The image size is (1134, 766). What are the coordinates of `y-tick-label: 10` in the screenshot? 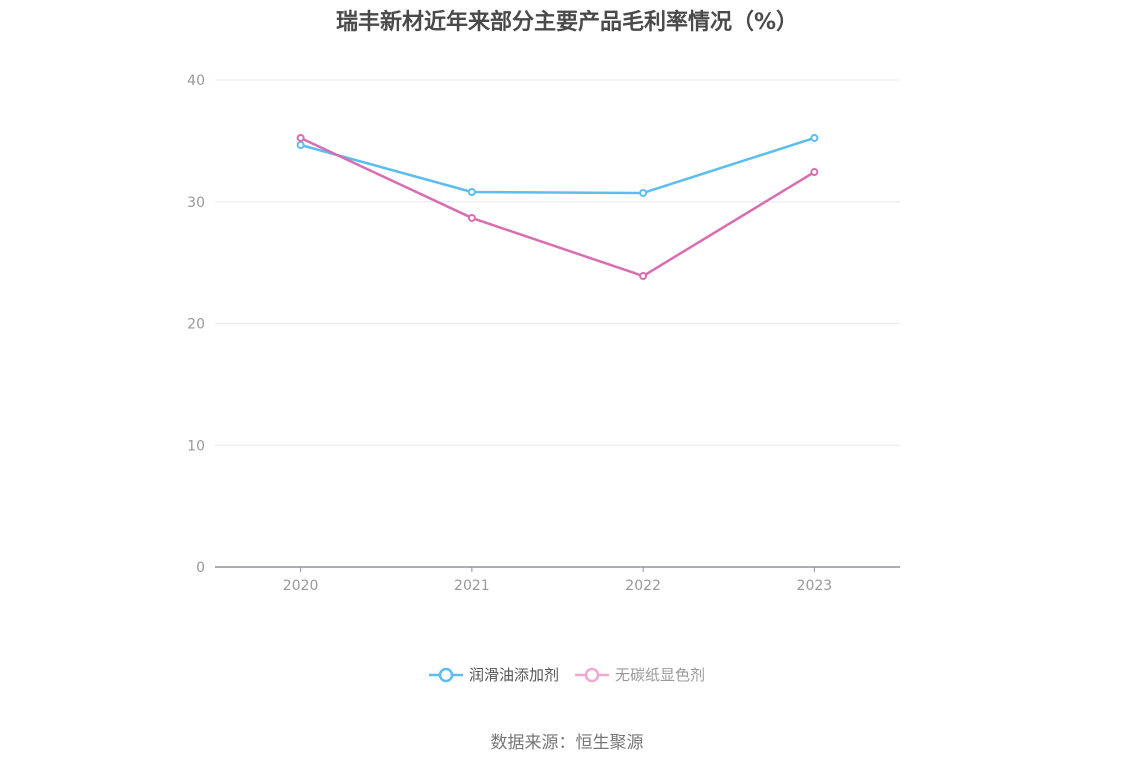 It's located at (196, 446).